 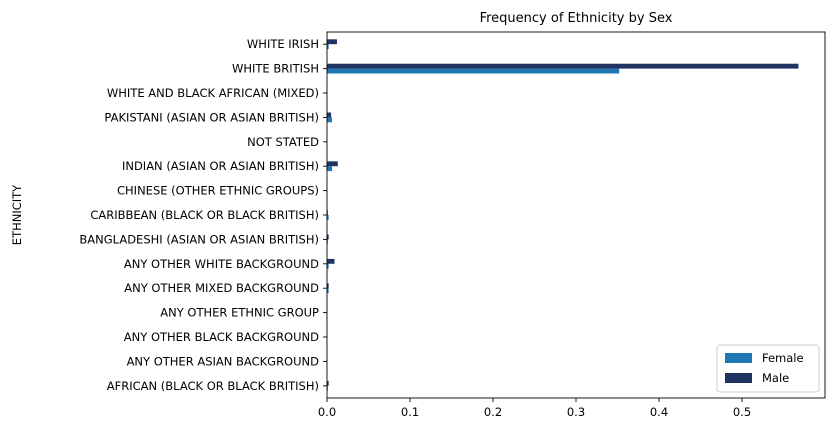 What do you see at coordinates (327, 412) in the screenshot?
I see `x-tick-label: 0.0` at bounding box center [327, 412].